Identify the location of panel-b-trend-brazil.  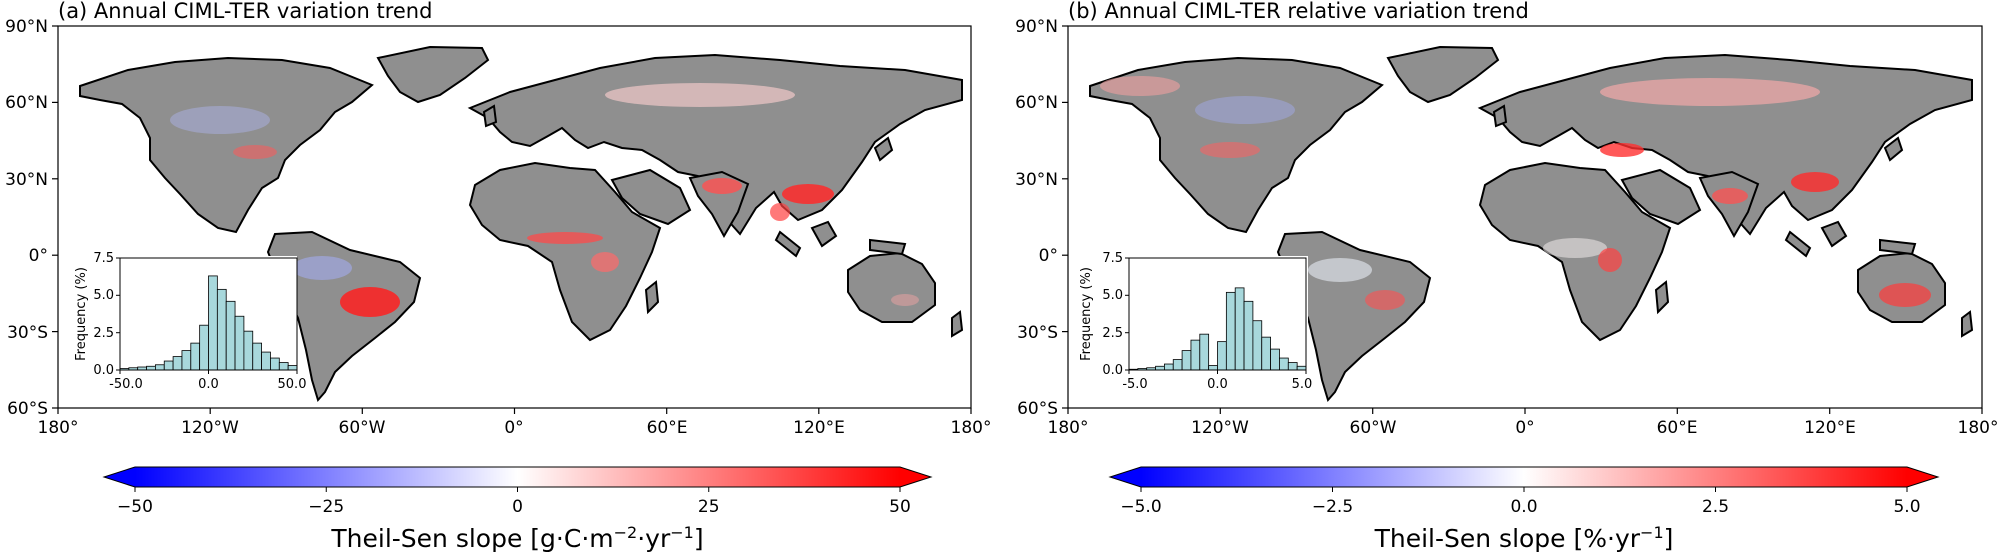
(1385, 300).